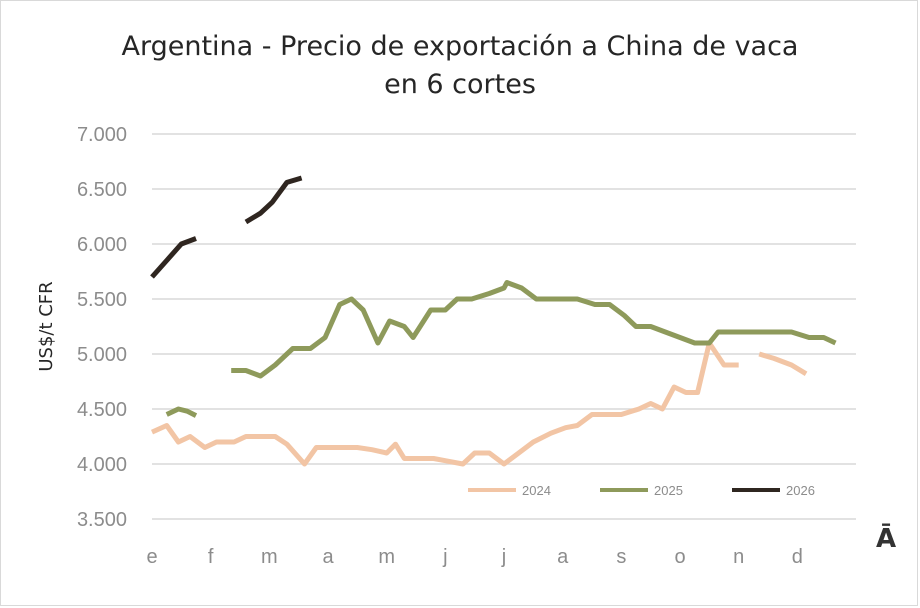 The image size is (920, 608). I want to click on y-tick-label: 5.500, so click(102, 300).